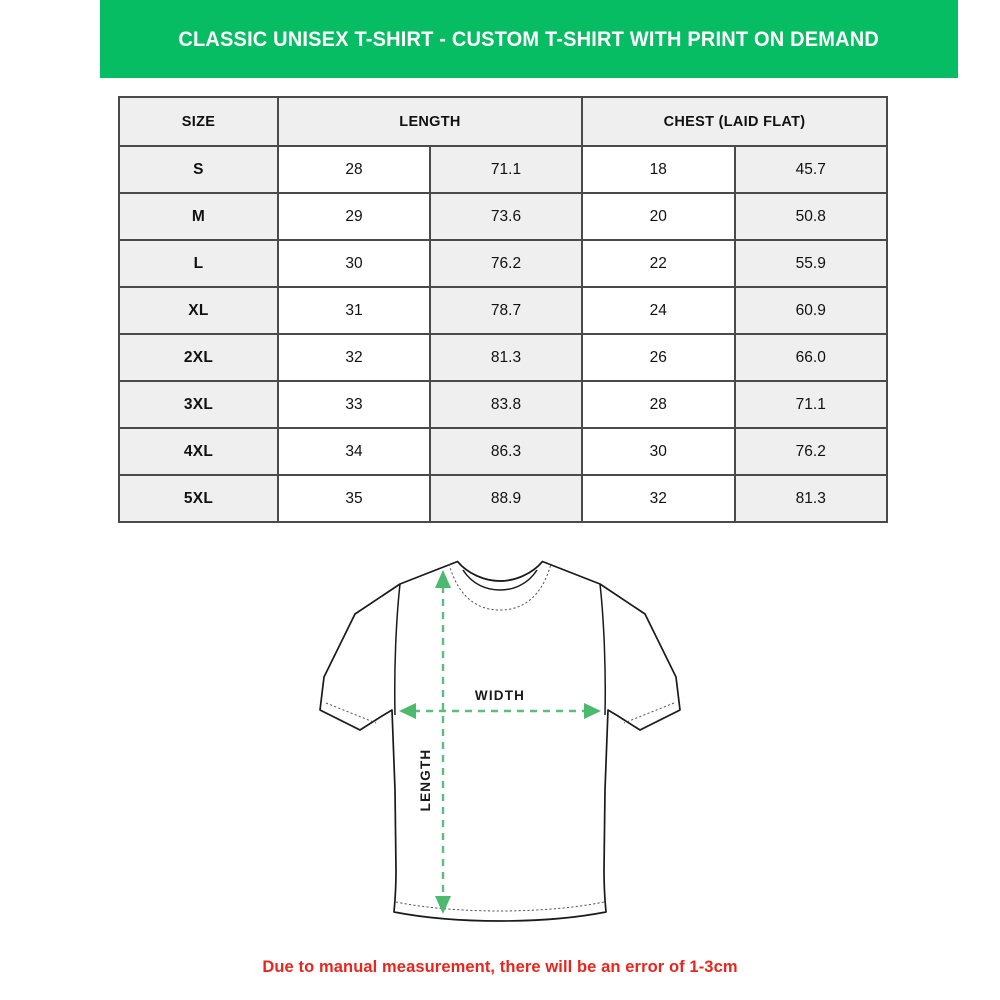 This screenshot has height=1000, width=1000. Describe the element at coordinates (603, 649) in the screenshot. I see `tshirt-shoulder-seam-right` at that location.